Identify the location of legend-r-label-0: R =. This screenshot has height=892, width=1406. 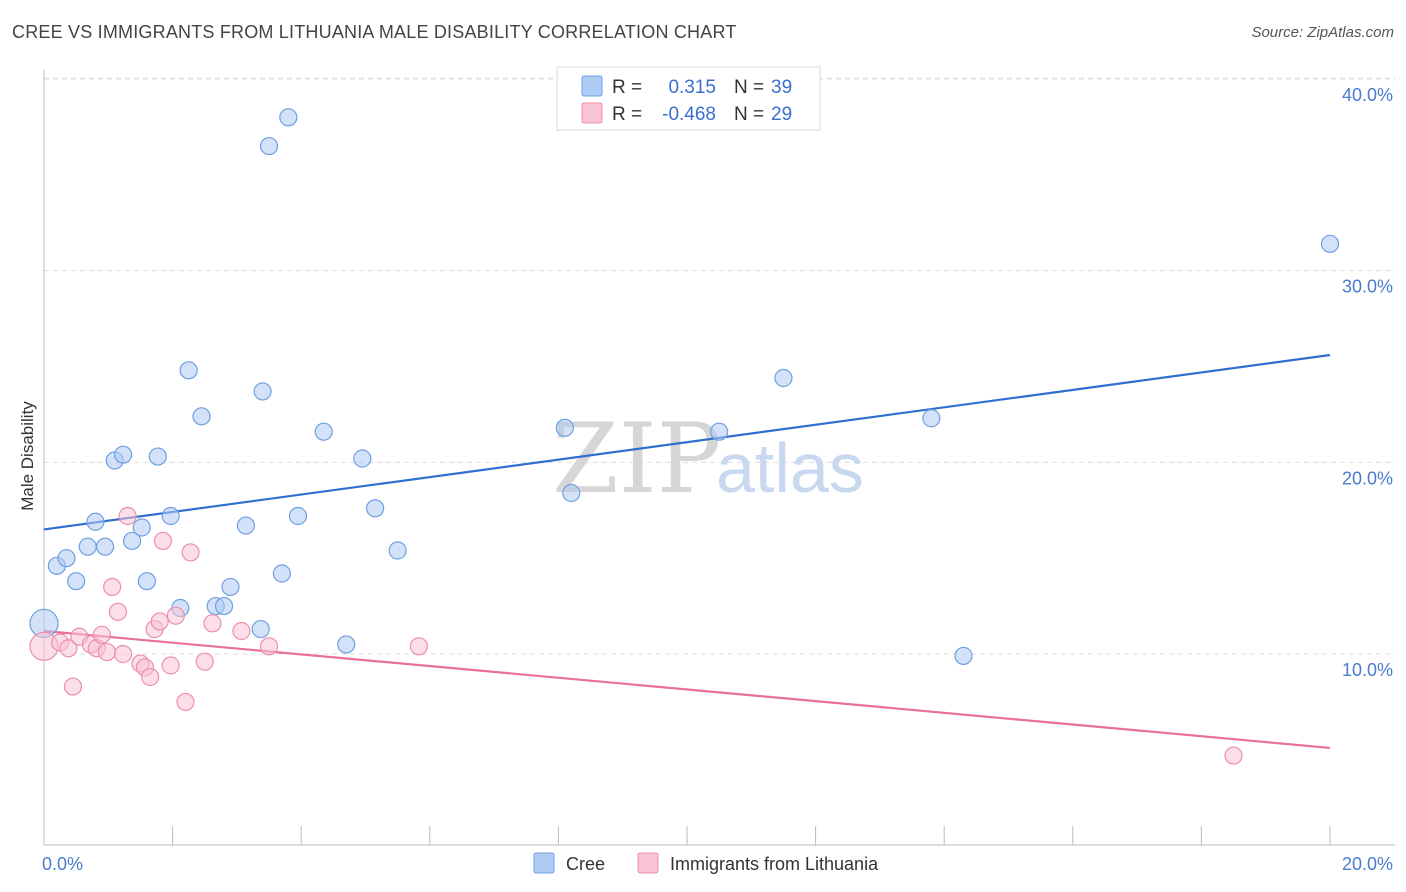
(627, 87).